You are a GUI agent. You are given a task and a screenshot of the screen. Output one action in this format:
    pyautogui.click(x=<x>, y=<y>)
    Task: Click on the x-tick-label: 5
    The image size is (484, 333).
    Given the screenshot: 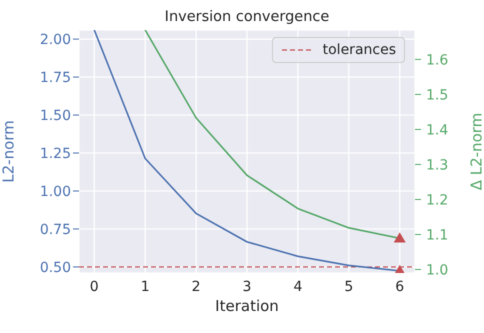 What is the action you would take?
    pyautogui.click(x=349, y=286)
    